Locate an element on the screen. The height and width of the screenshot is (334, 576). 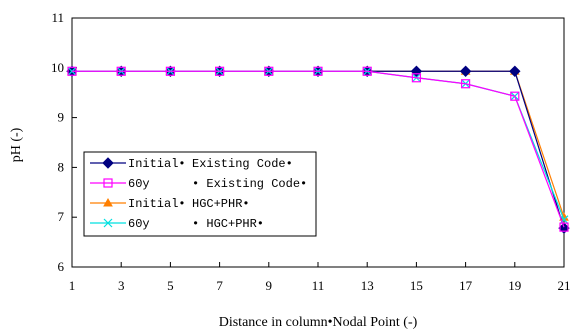
legend-entry-3: Initial• HGC+PHR• is located at coordinates (170, 204).